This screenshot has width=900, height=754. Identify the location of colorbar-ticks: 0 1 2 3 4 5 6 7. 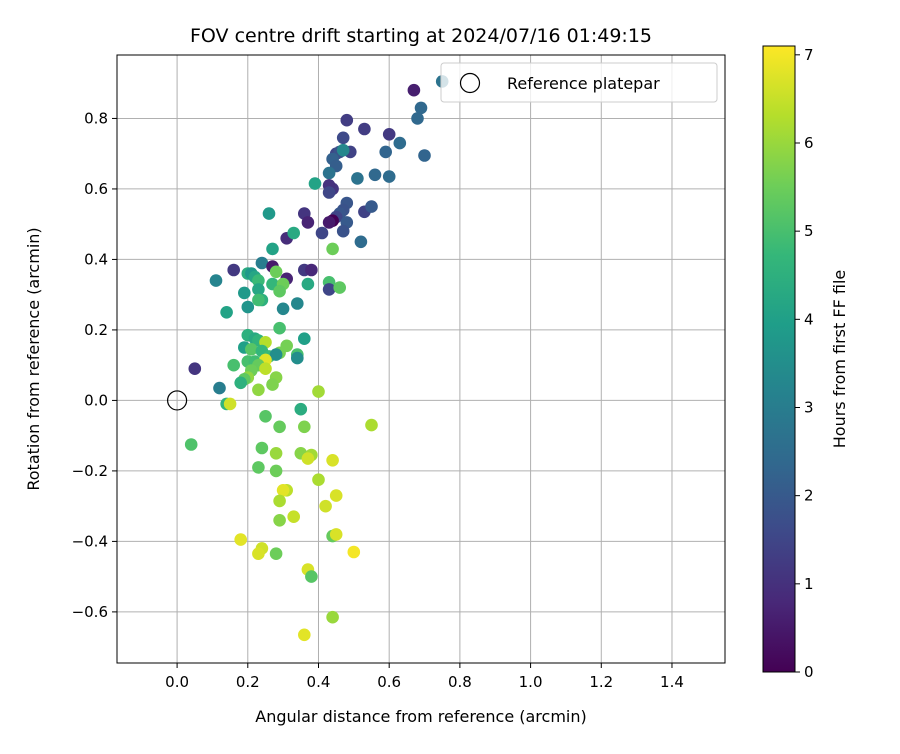
(804, 363).